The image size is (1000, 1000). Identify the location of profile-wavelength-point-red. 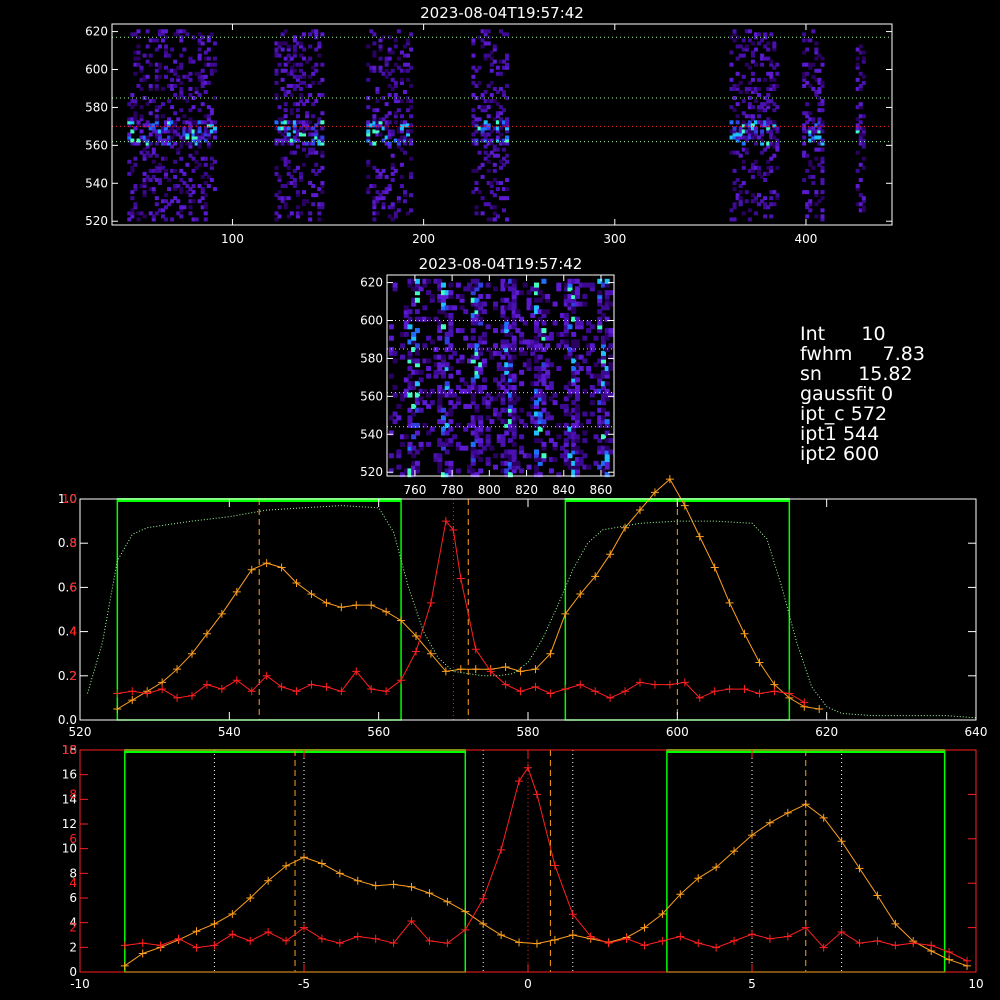
(117, 693).